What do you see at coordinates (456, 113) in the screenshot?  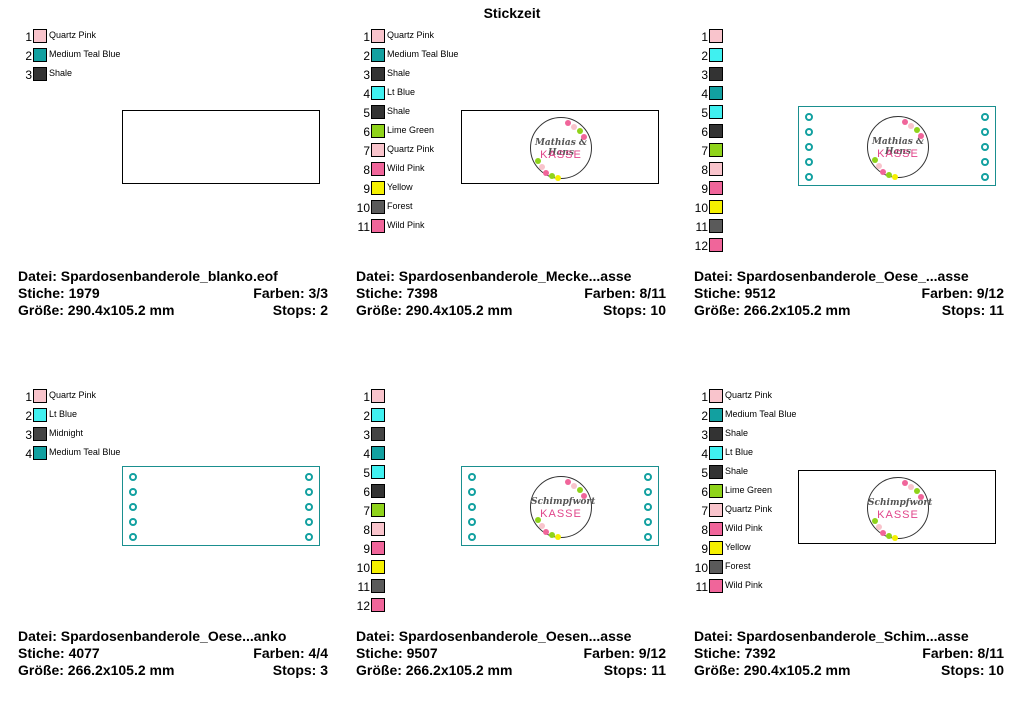 I see `color-row: 5 Shale` at bounding box center [456, 113].